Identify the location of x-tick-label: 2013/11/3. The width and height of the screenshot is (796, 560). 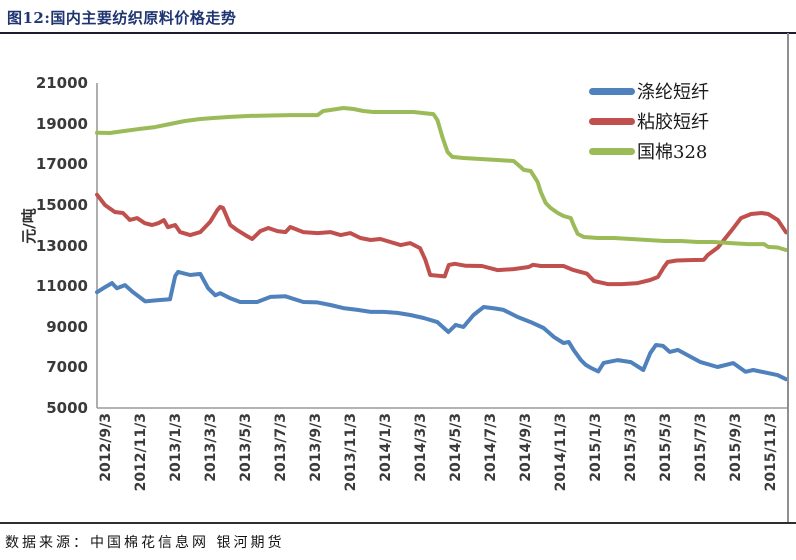
(351, 452).